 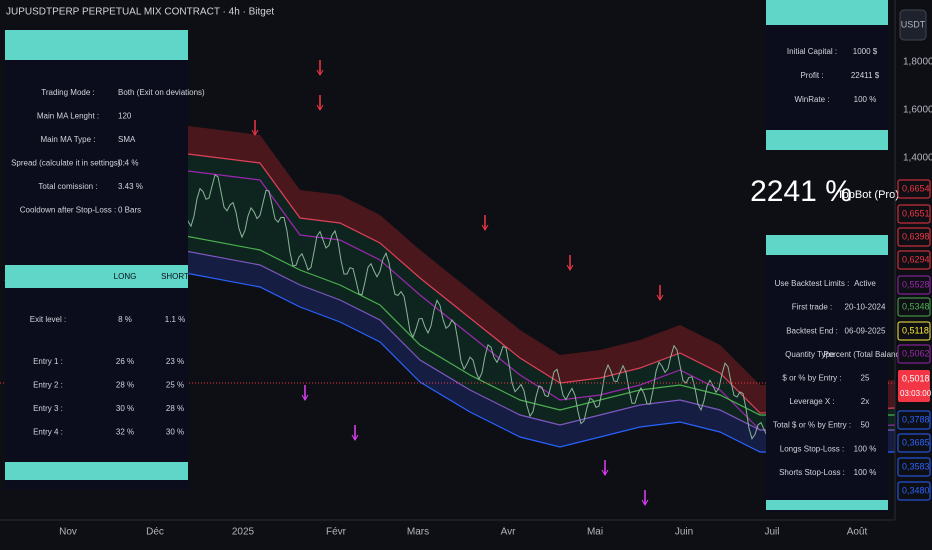 I want to click on time-label: Août, so click(x=857, y=532).